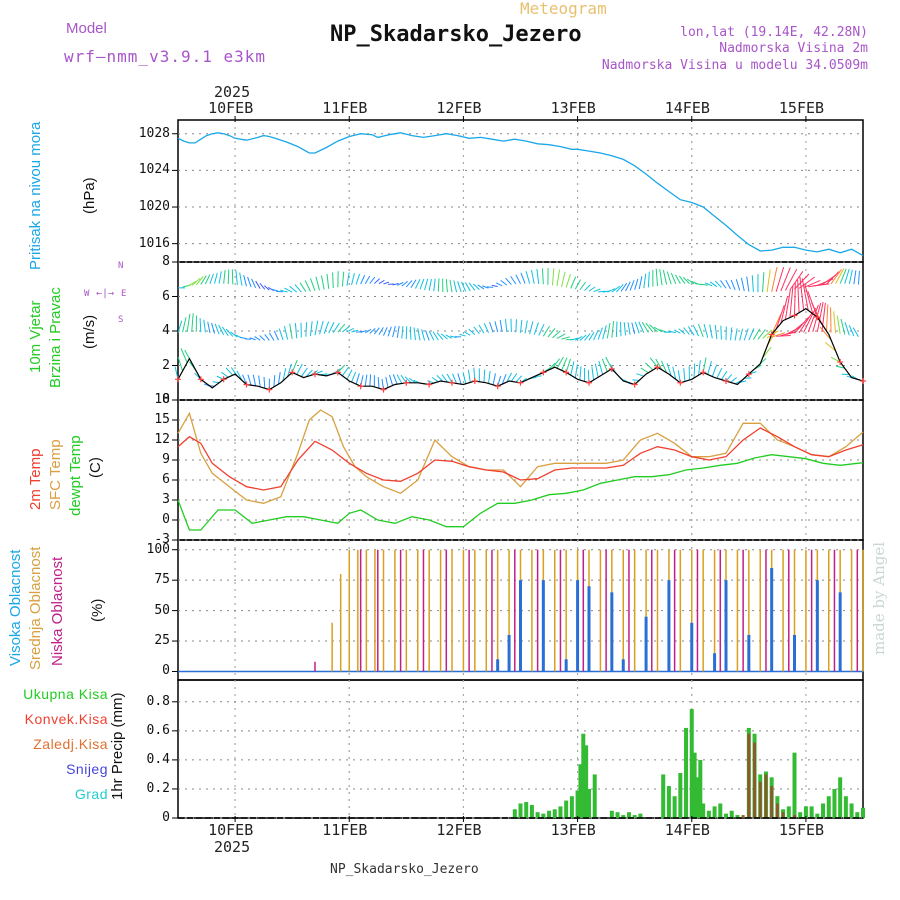  I want to click on watermark: made by Angel, so click(879, 598).